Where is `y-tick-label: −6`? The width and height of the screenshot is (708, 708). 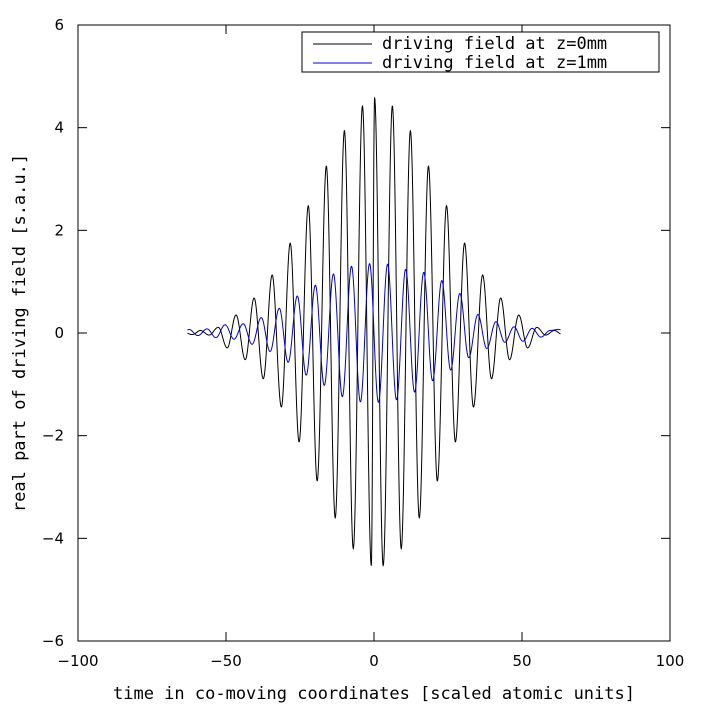
y-tick-label: −6 is located at coordinates (53, 641).